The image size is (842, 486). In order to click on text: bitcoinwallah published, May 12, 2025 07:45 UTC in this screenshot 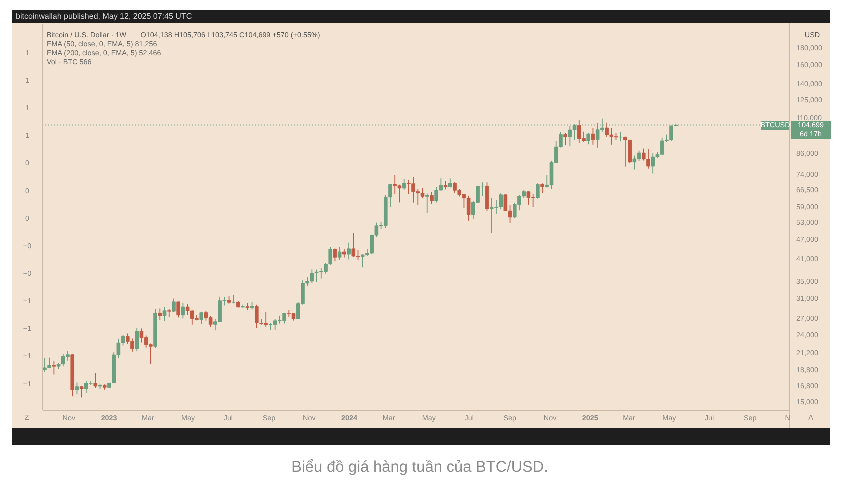, I will do `click(104, 16)`.